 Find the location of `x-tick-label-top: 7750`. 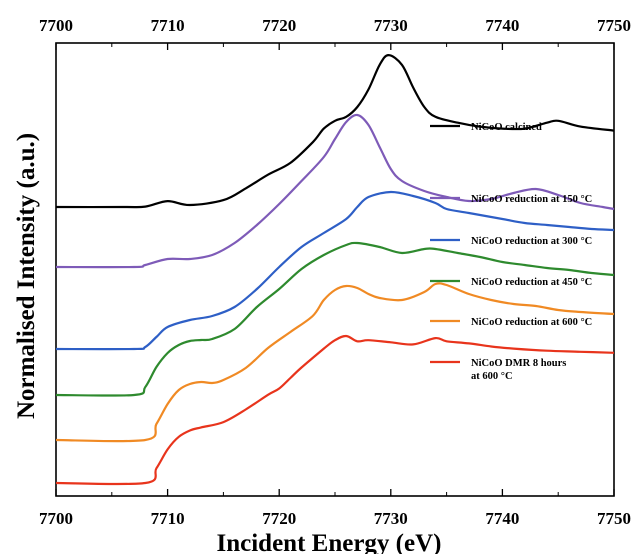

x-tick-label-top: 7750 is located at coordinates (614, 25).